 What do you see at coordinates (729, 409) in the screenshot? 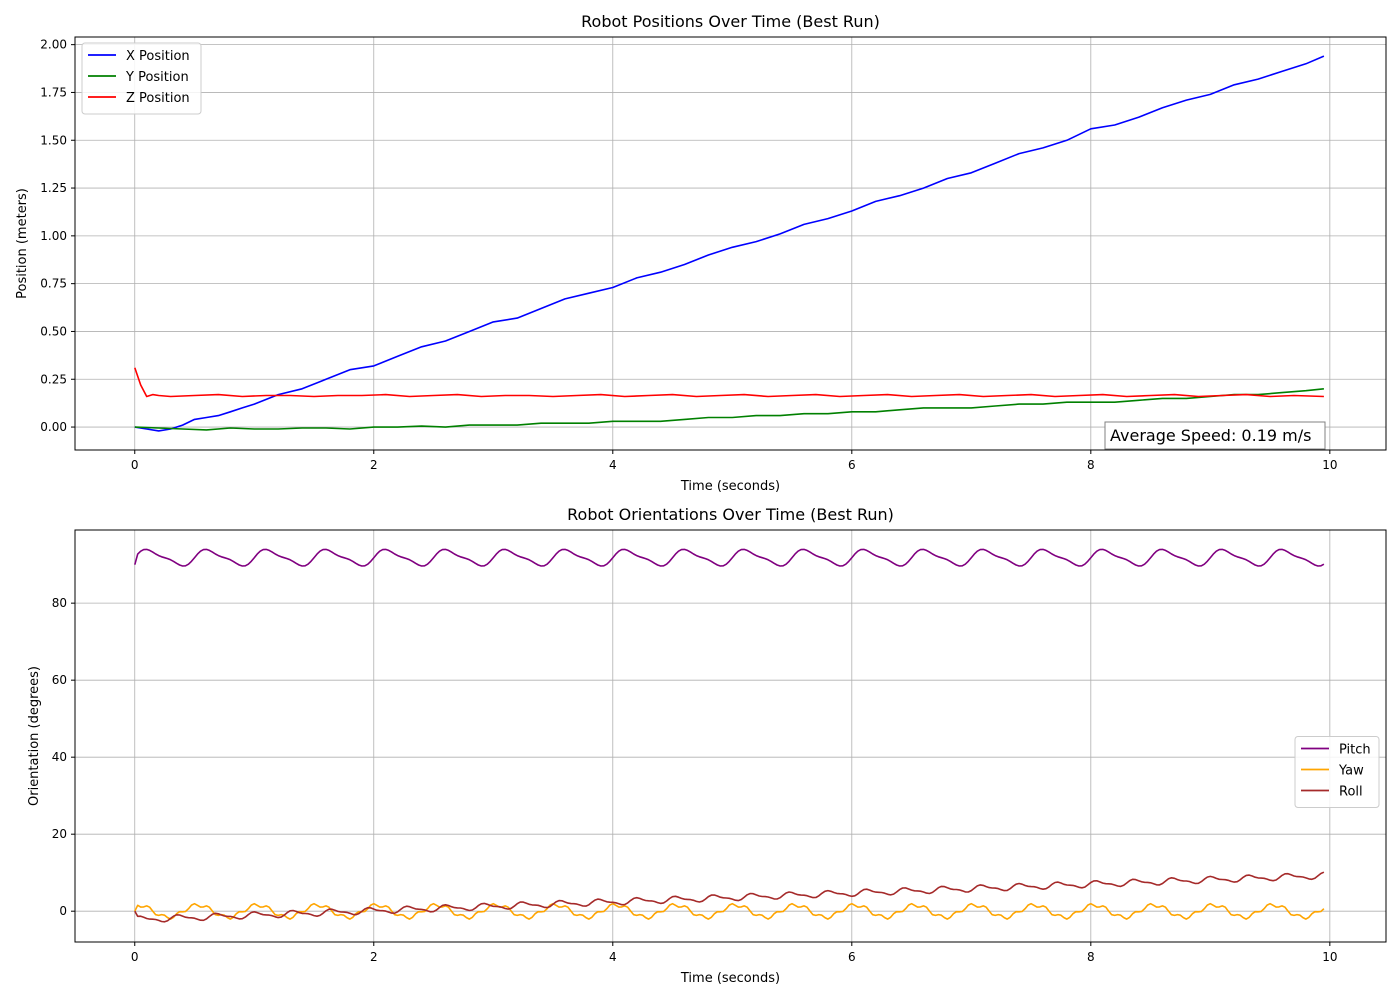
I see `y-position-line` at bounding box center [729, 409].